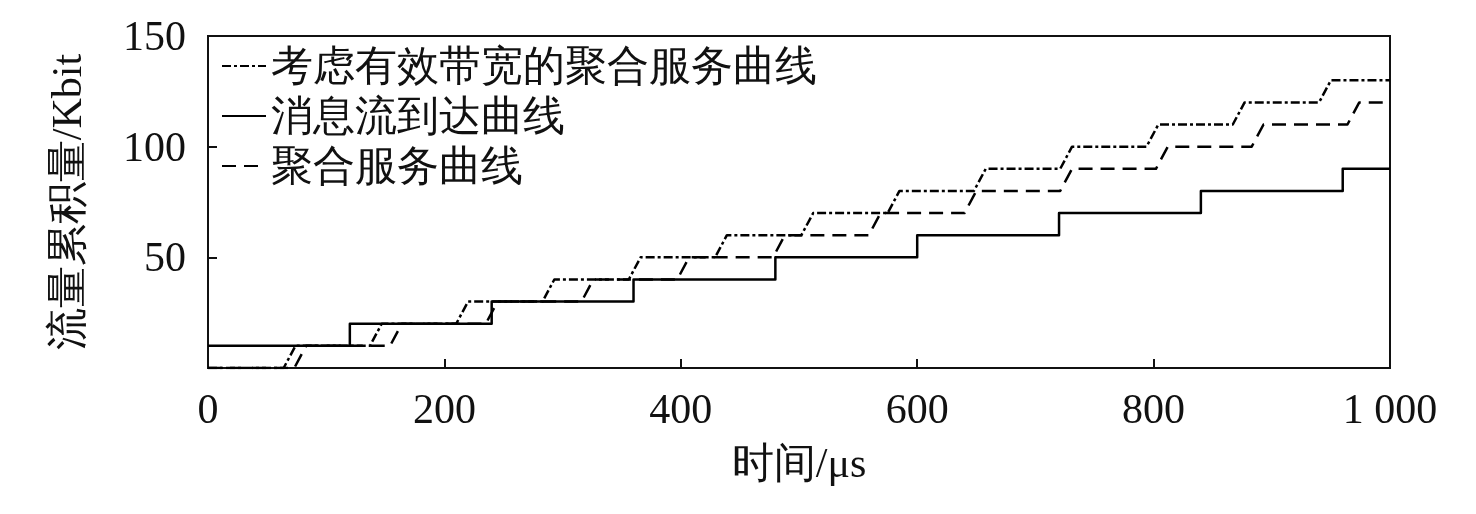 This screenshot has width=1476, height=514. What do you see at coordinates (418, 116) in the screenshot?
I see `legend-label: 消息流到达曲线` at bounding box center [418, 116].